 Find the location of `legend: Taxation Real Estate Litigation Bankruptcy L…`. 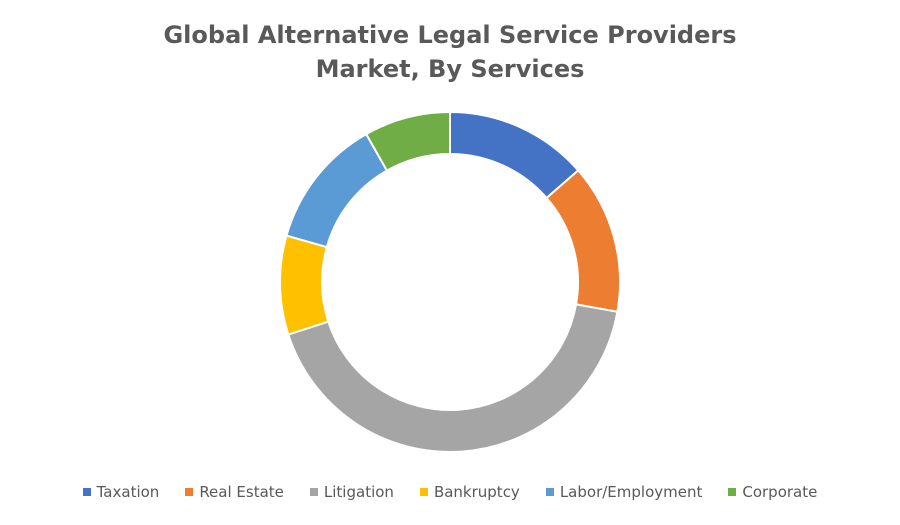

legend: Taxation Real Estate Litigation Bankruptcy L… is located at coordinates (450, 492).